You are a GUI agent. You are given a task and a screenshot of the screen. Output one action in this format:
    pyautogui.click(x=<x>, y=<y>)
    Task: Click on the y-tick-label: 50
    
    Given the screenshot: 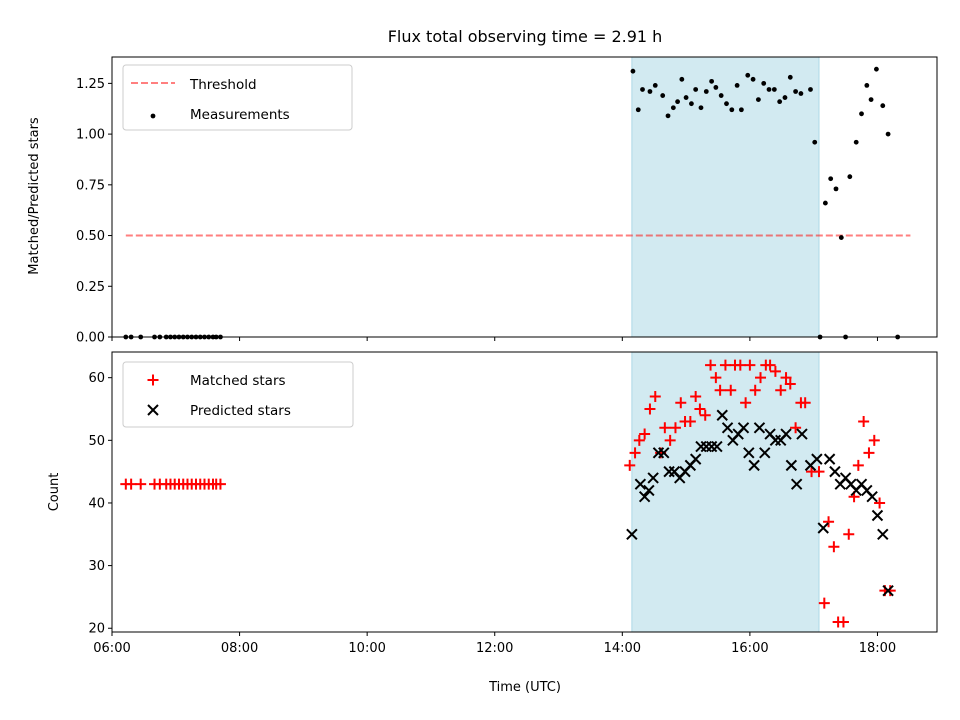 What is the action you would take?
    pyautogui.click(x=96, y=441)
    